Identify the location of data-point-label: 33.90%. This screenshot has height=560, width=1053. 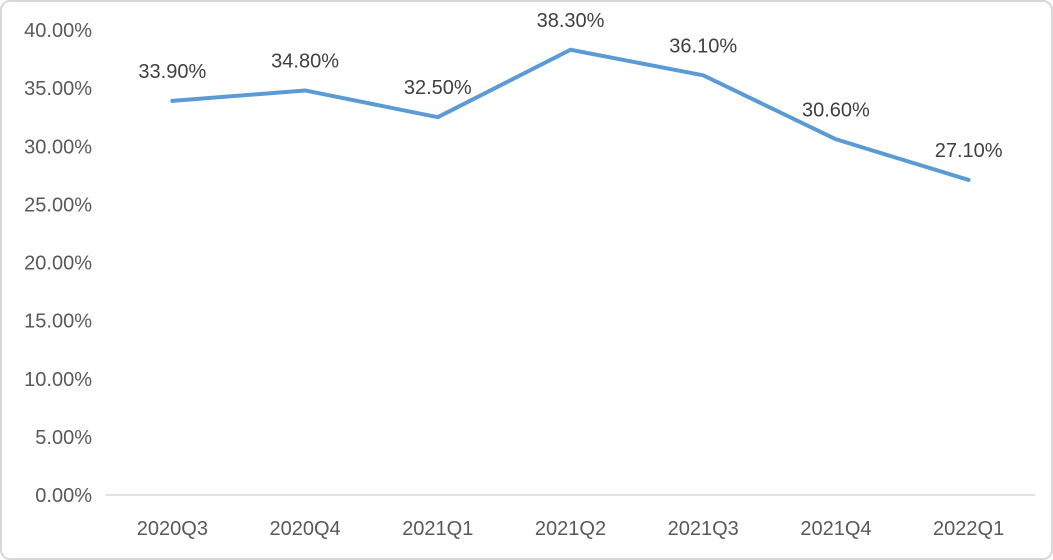
(172, 72).